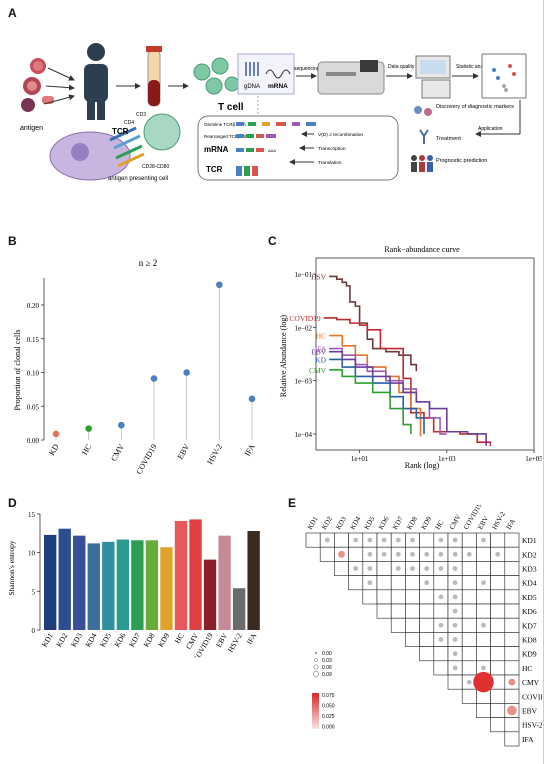 This screenshot has width=550, height=764. What do you see at coordinates (34, 631) in the screenshot?
I see `y-tick-label: 0` at bounding box center [34, 631].